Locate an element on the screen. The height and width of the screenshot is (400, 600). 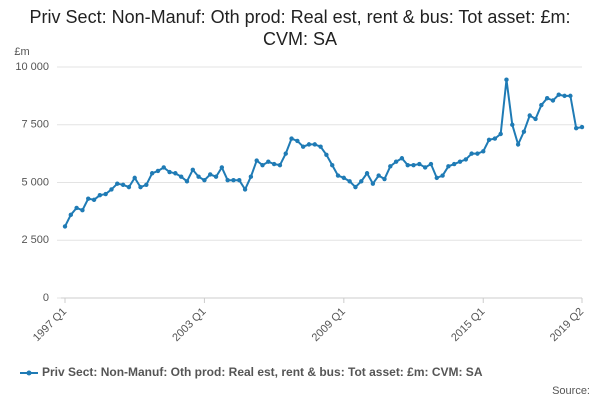
y-tick-label: 7 500 is located at coordinates (35, 125).